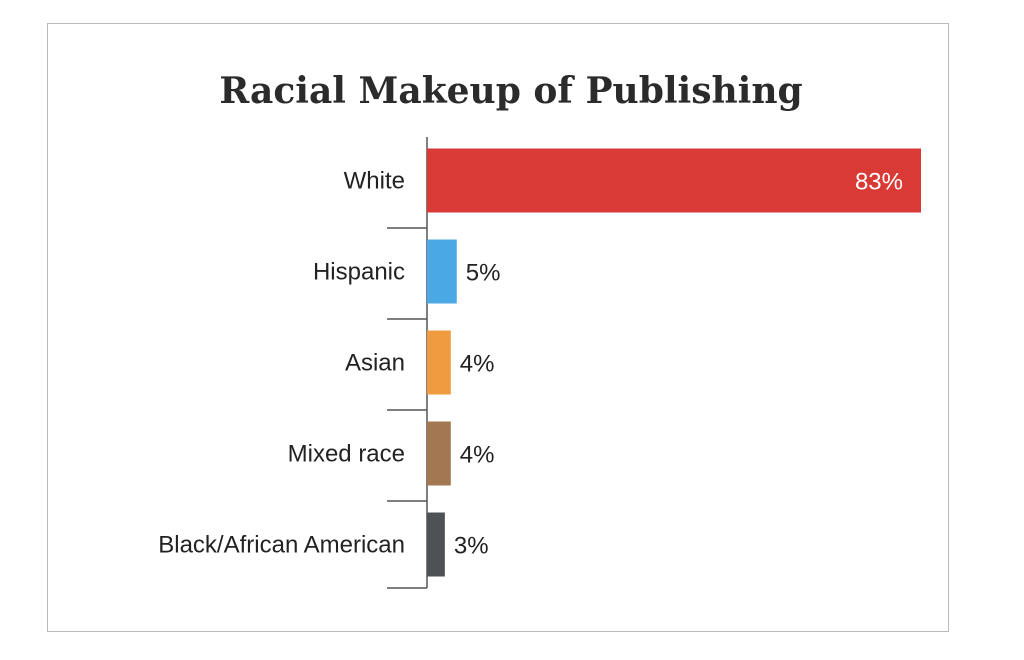 The width and height of the screenshot is (1024, 660). Describe the element at coordinates (375, 363) in the screenshot. I see `category-label: Asian` at that location.